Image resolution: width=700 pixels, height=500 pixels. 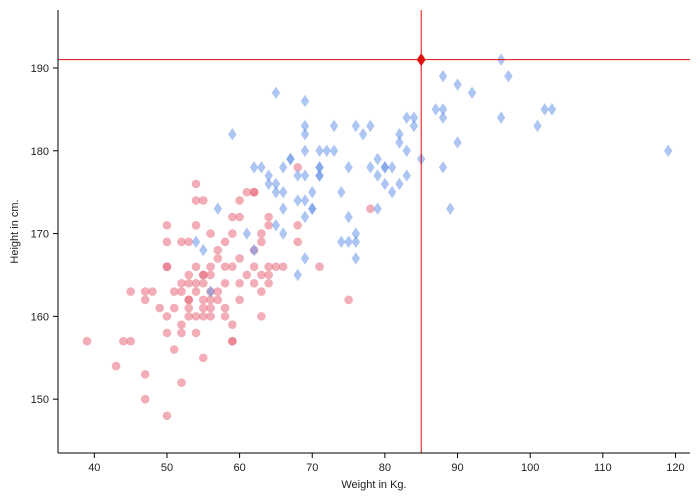 What do you see at coordinates (421, 60) in the screenshot?
I see `crosshair-marker` at bounding box center [421, 60].